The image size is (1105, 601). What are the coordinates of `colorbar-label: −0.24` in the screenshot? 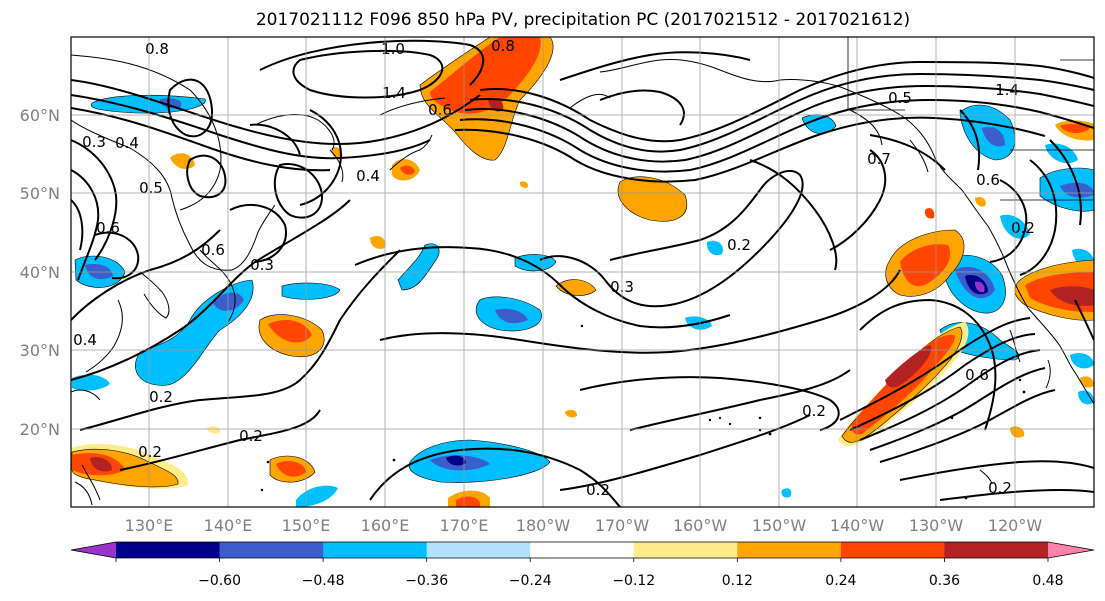 It's located at (530, 581).